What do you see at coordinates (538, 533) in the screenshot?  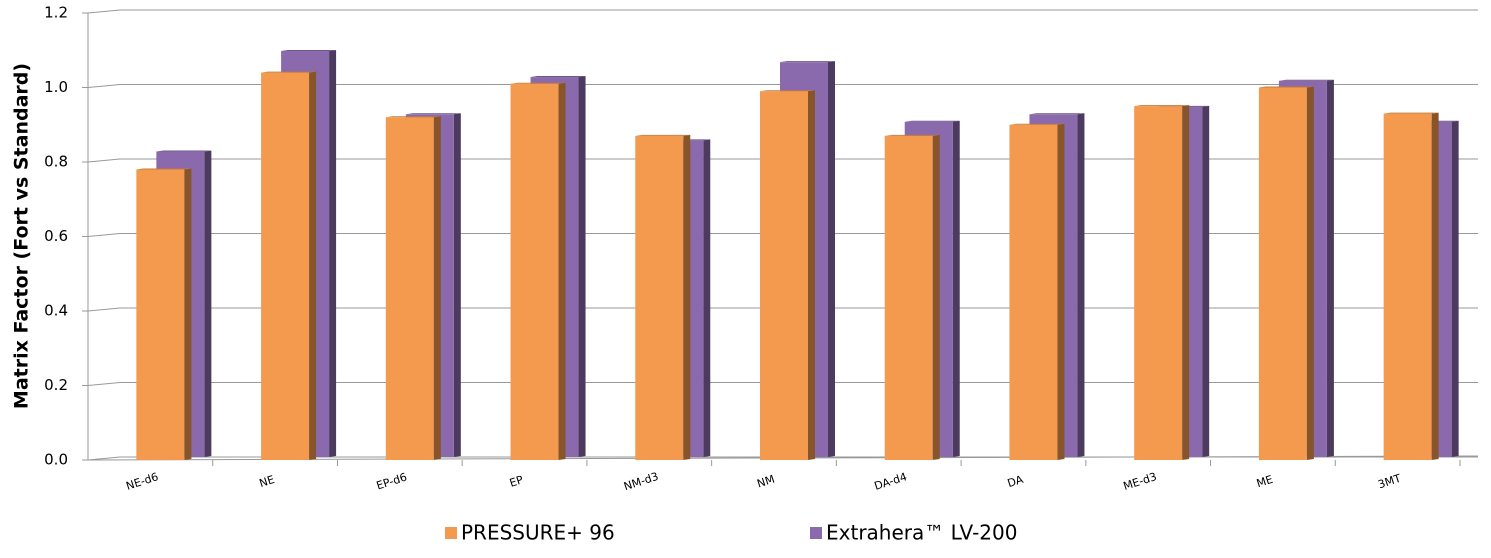 I see `legend-label: PRESSURE+ 96` at bounding box center [538, 533].